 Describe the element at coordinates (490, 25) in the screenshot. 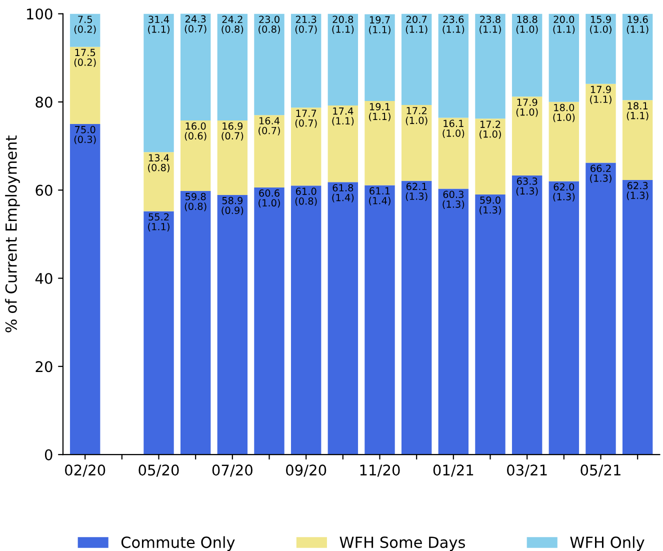

I see `data-label: 23.8 (1.1)` at that location.